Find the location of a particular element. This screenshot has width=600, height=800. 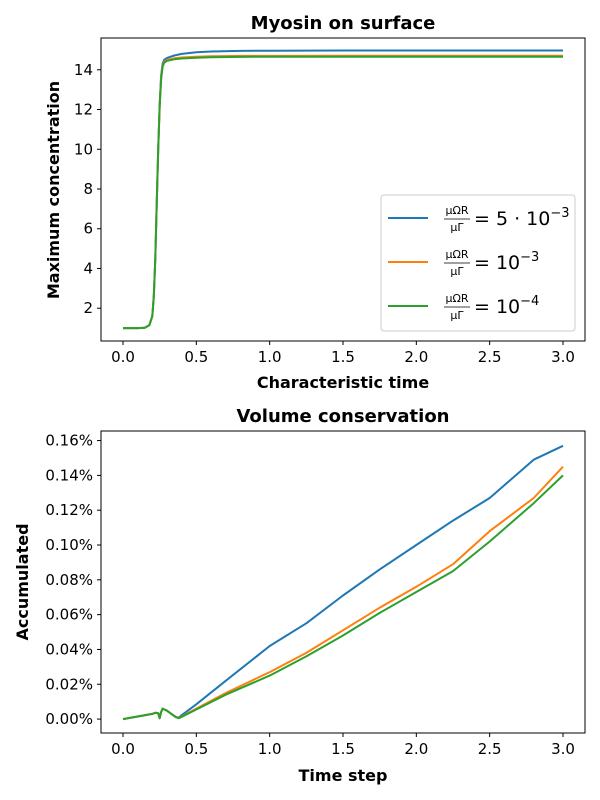

y-tick-label: 14 is located at coordinates (83, 70).